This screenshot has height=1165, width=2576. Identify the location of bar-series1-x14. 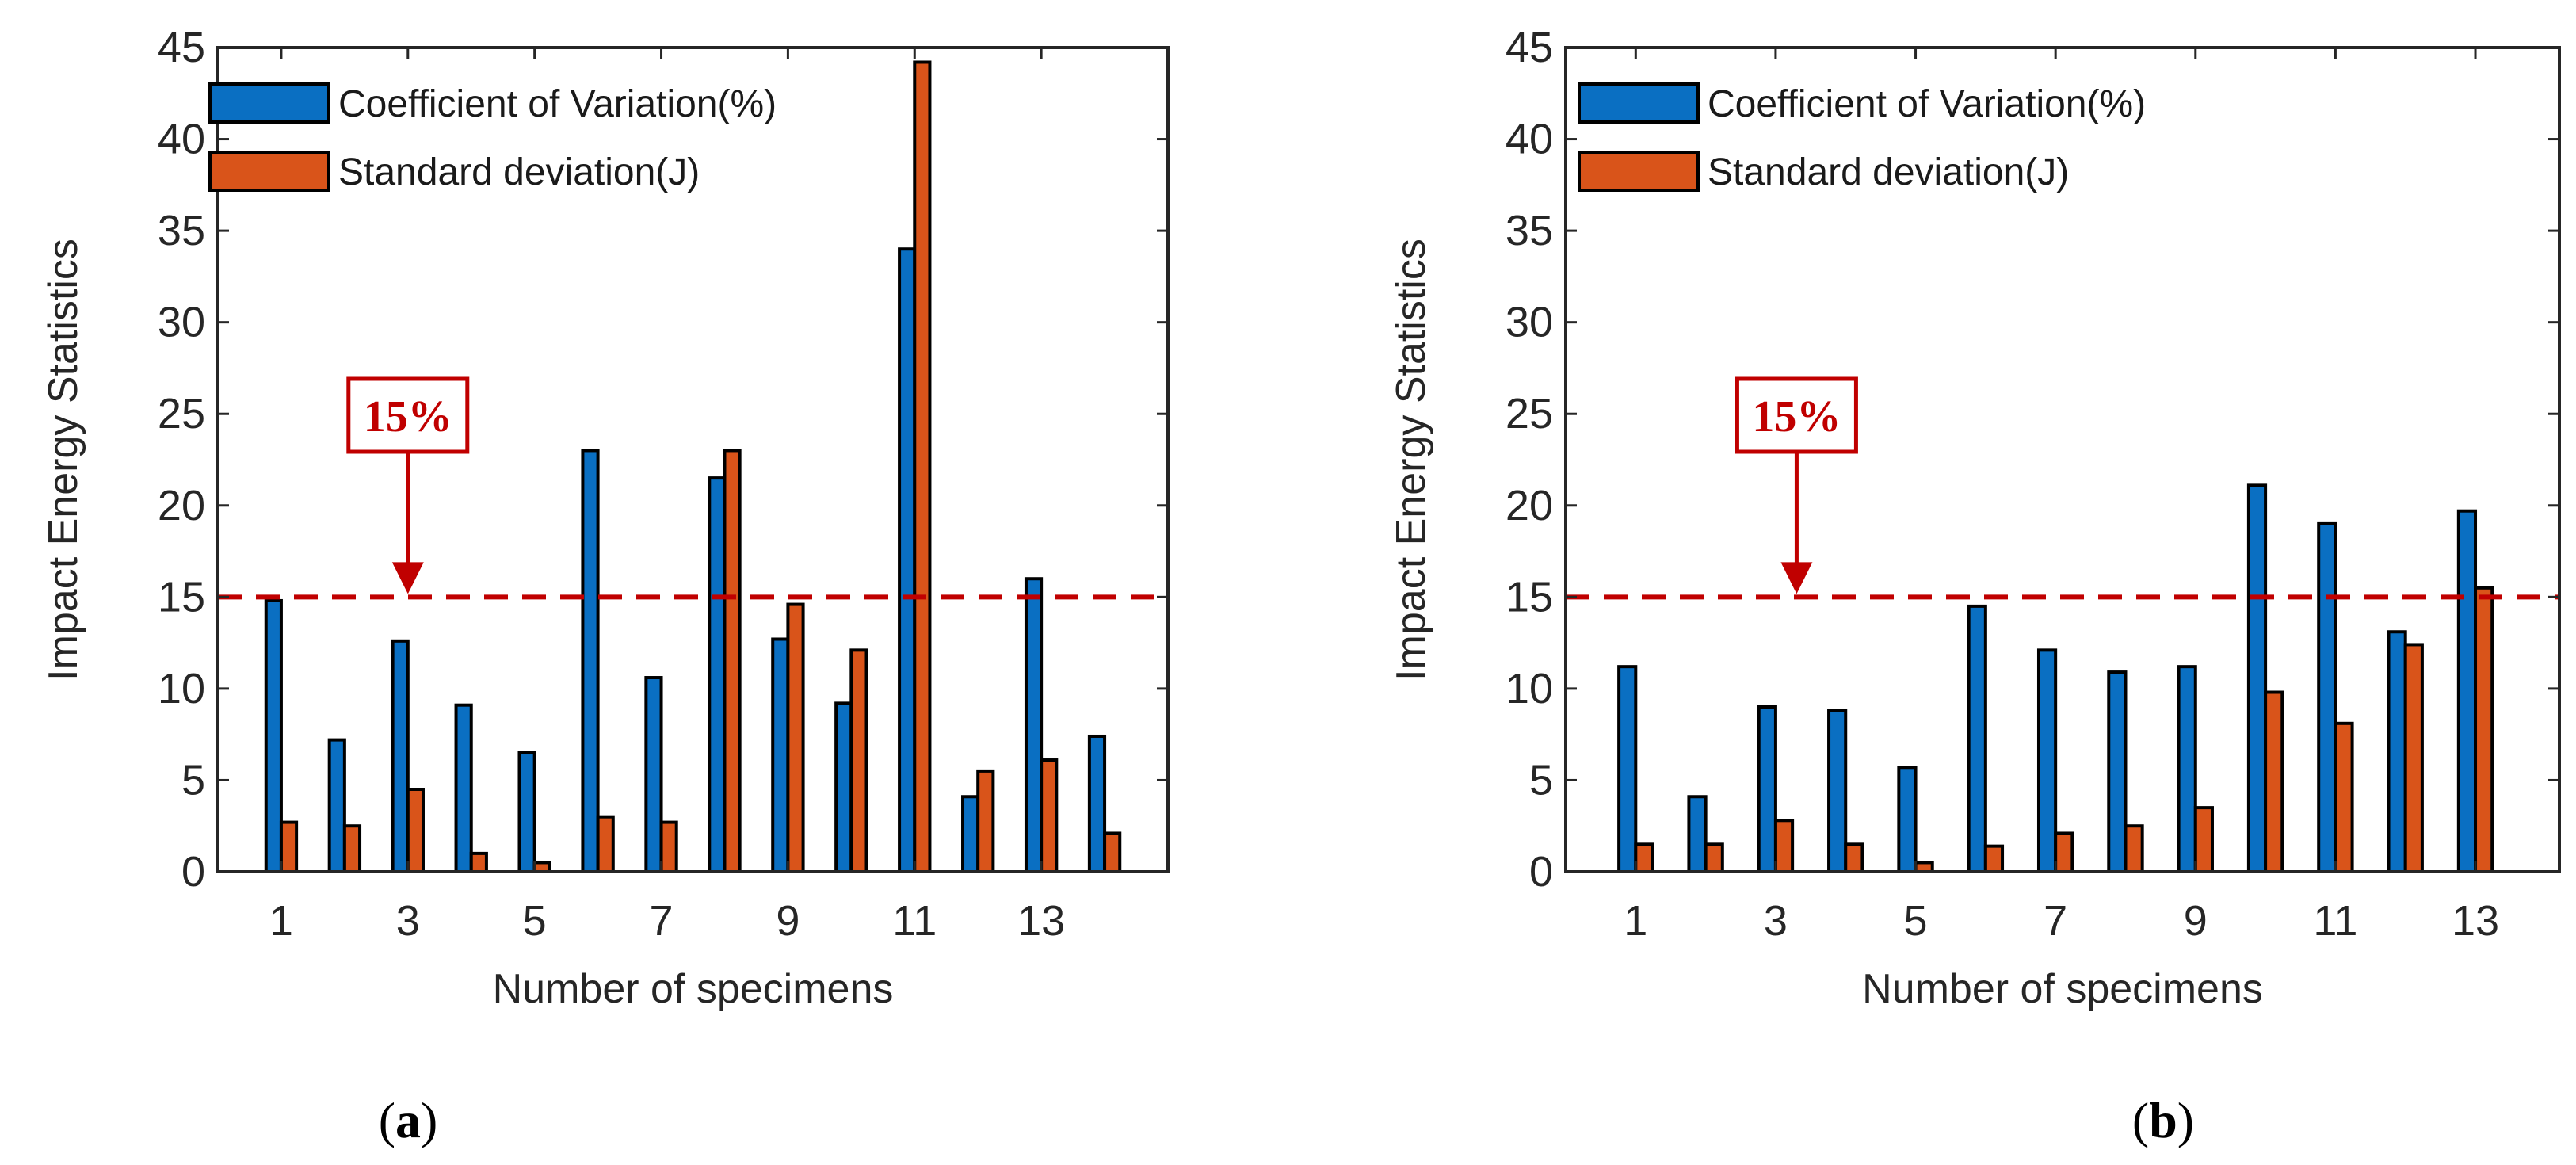
(1097, 803).